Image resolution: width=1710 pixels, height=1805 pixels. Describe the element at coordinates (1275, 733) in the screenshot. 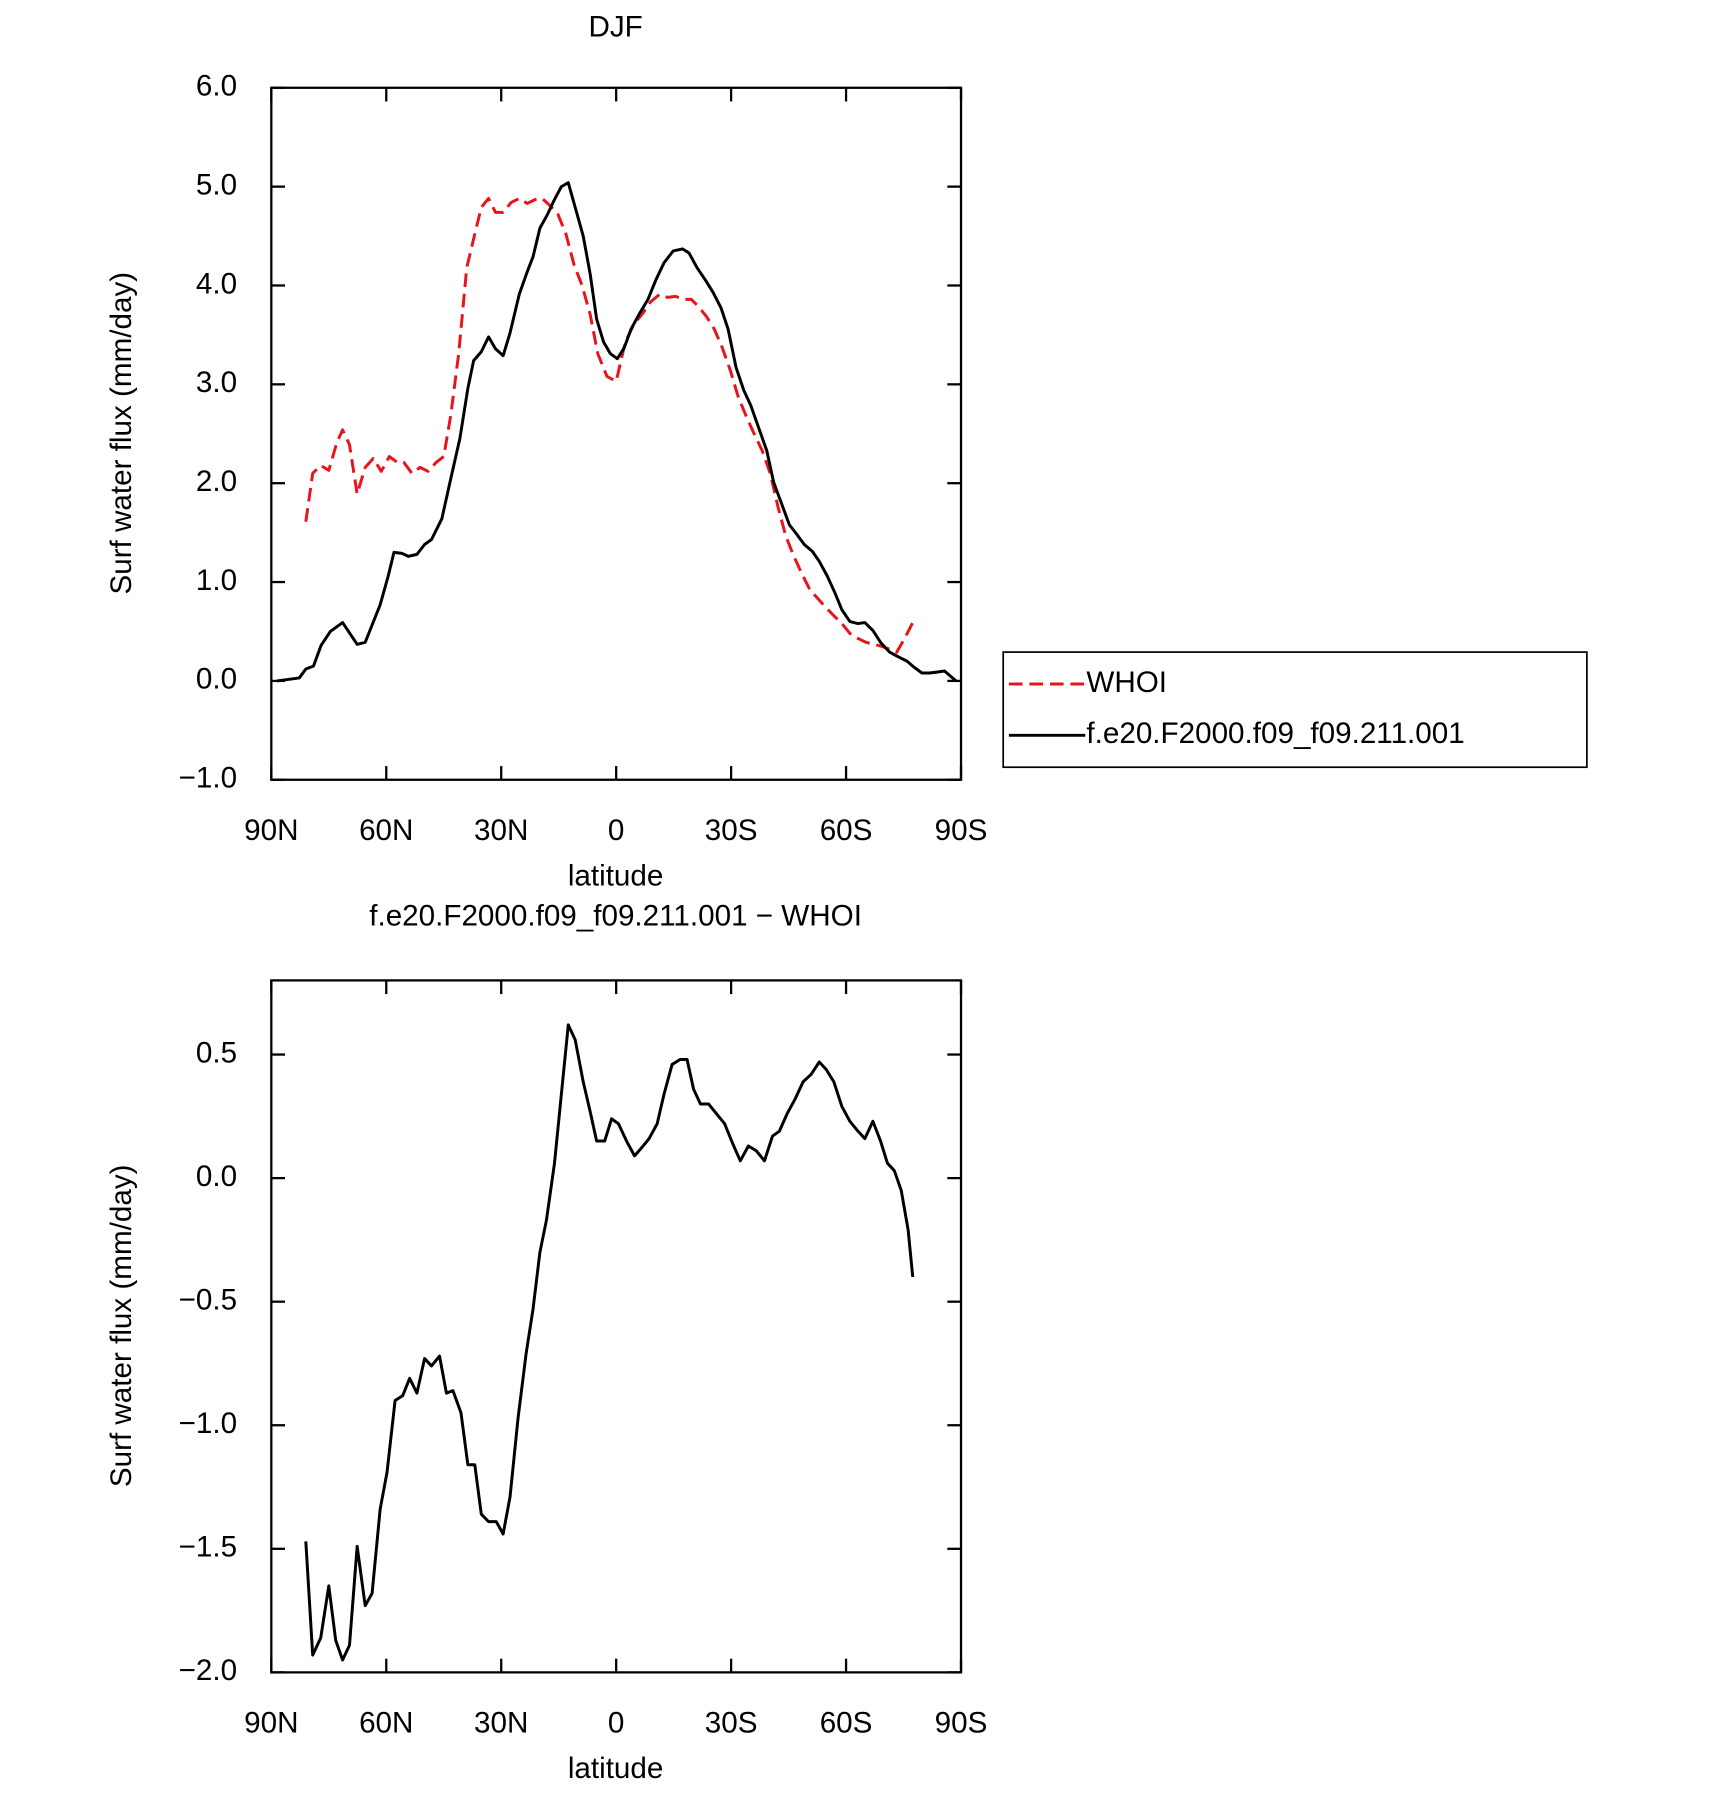

I see `legend-label: f.e20.F2000.f09_f09.211.001` at that location.